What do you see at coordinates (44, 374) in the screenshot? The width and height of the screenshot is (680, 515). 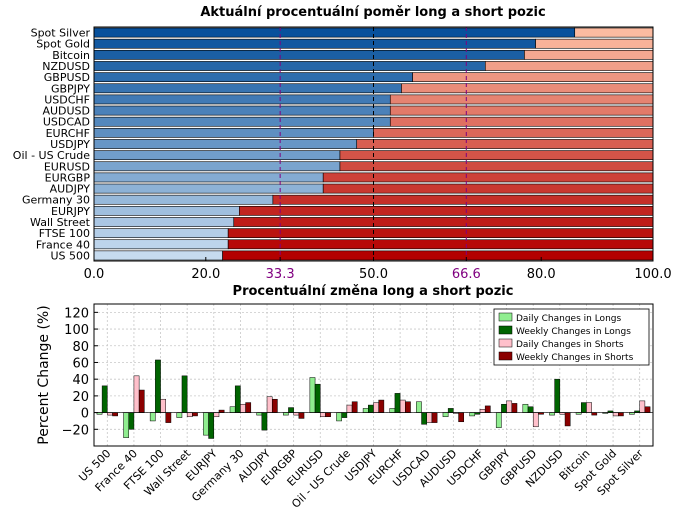 I see `y-axis-label: Percent Change (%)` at bounding box center [44, 374].